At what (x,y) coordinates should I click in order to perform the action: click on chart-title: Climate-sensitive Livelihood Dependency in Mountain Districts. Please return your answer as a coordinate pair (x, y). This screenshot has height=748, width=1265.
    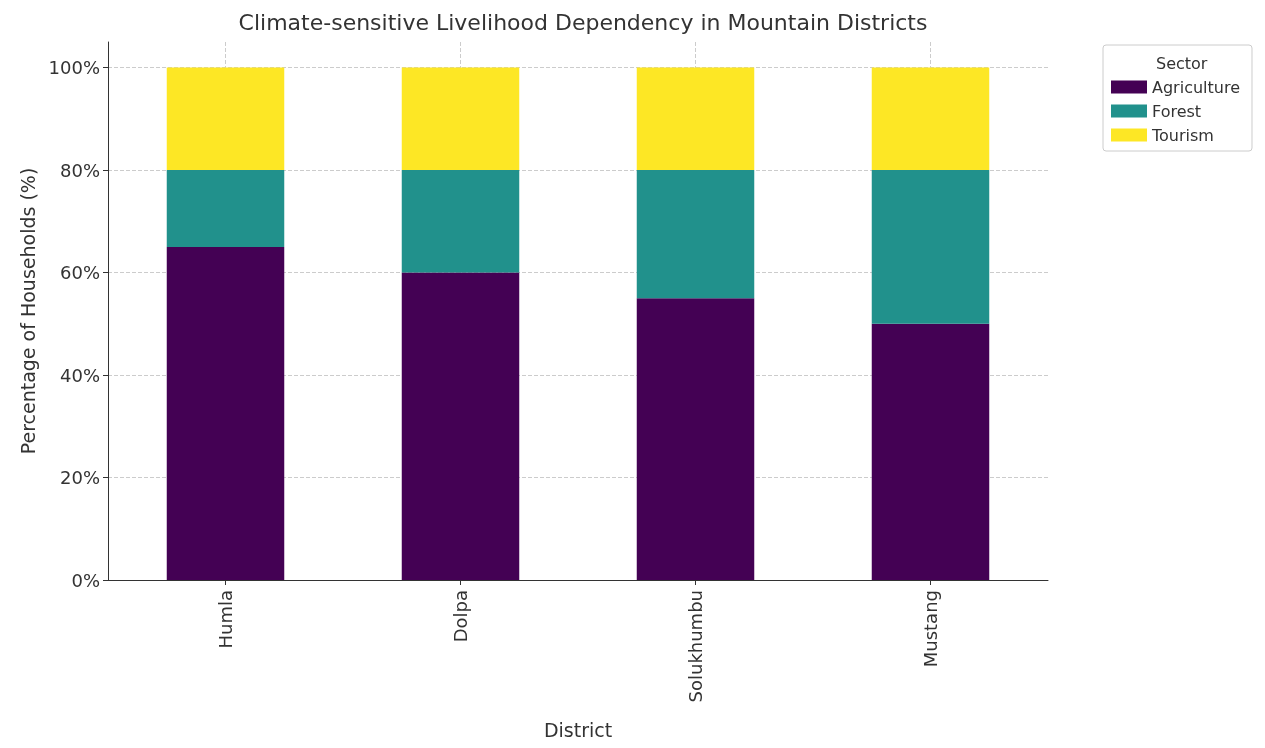
    Looking at the image, I should click on (583, 22).